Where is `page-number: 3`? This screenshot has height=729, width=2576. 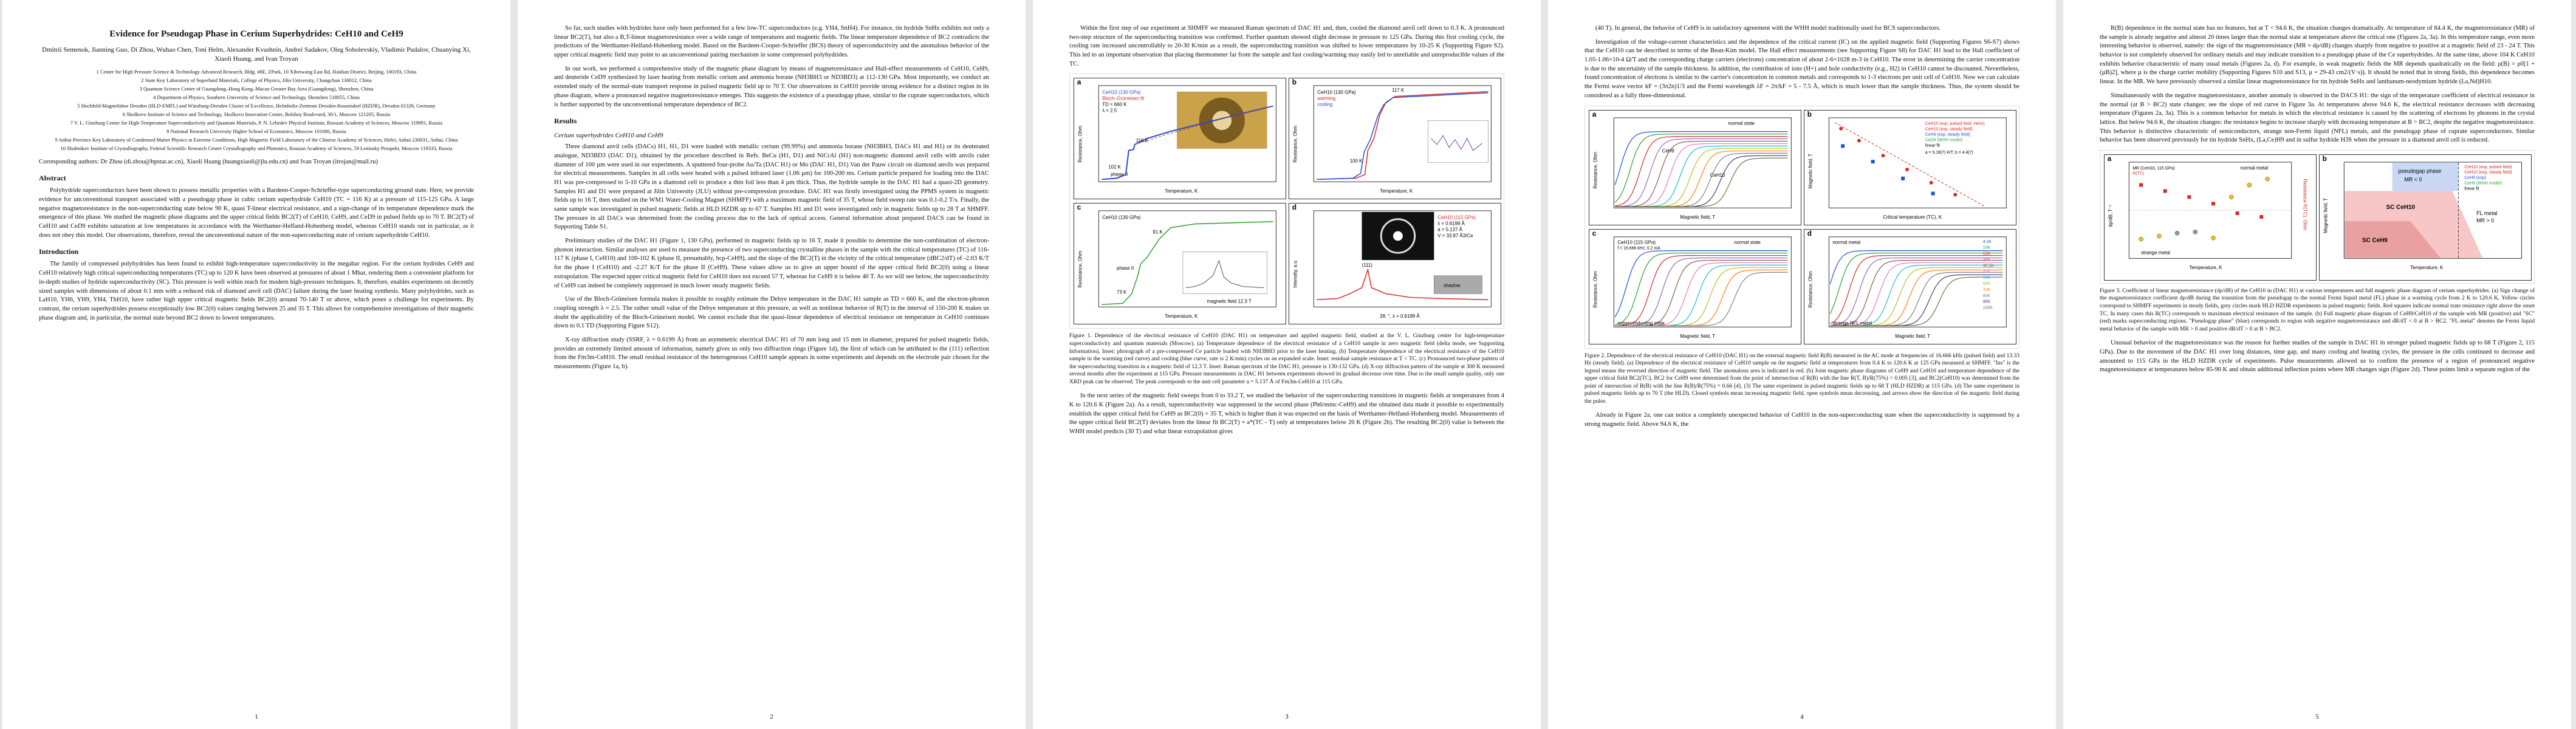
page-number: 3 is located at coordinates (1287, 717).